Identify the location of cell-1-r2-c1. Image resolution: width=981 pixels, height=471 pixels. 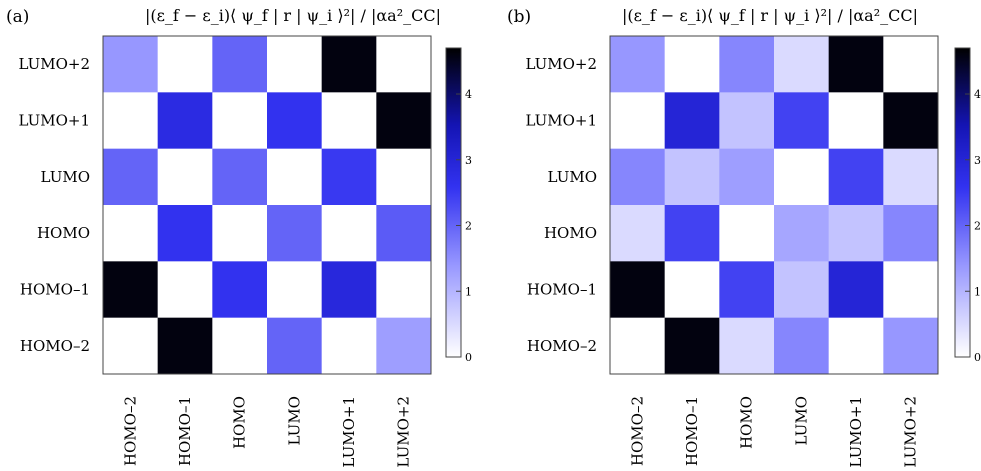
(692, 177).